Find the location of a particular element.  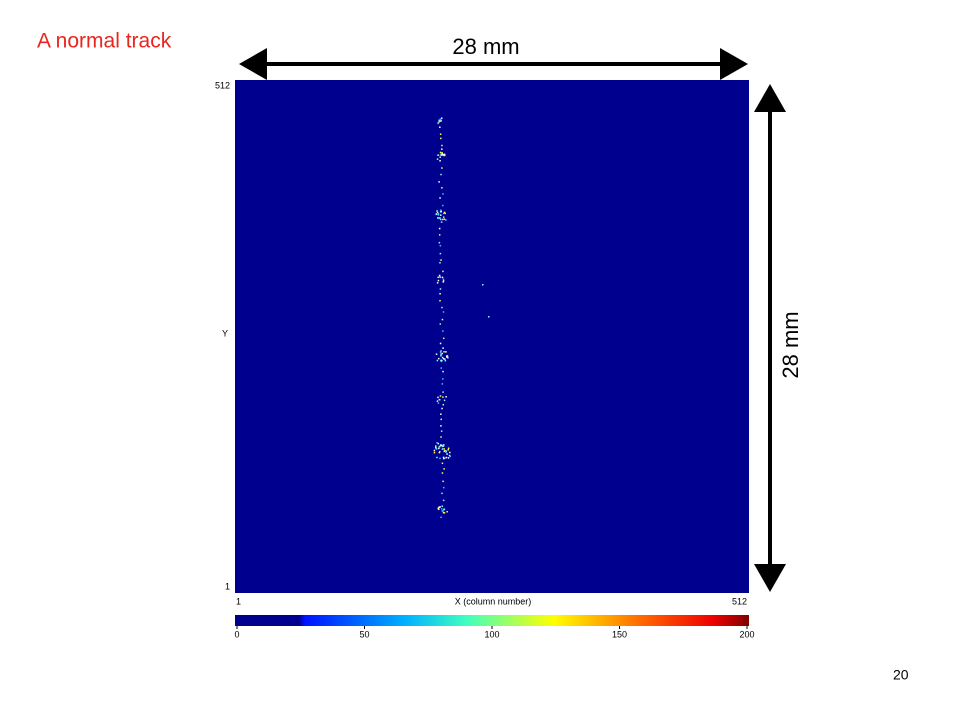

y-axis-label: Y is located at coordinates (225, 333).